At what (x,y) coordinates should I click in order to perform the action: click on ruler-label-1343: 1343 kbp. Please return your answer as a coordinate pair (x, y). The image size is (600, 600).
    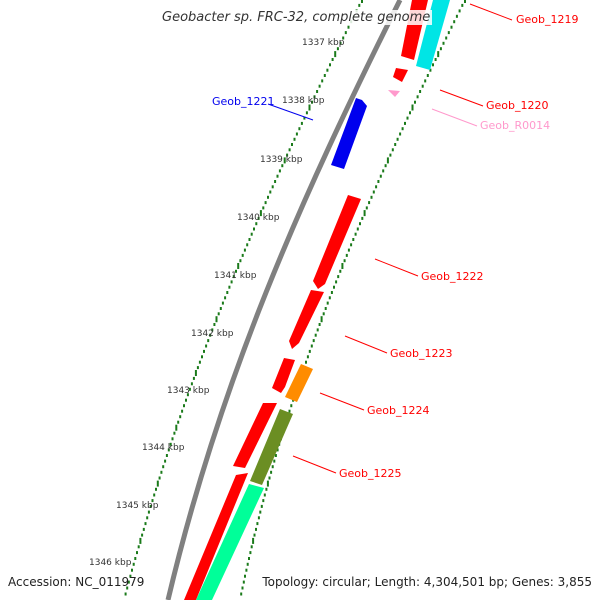
    Looking at the image, I should click on (188, 391).